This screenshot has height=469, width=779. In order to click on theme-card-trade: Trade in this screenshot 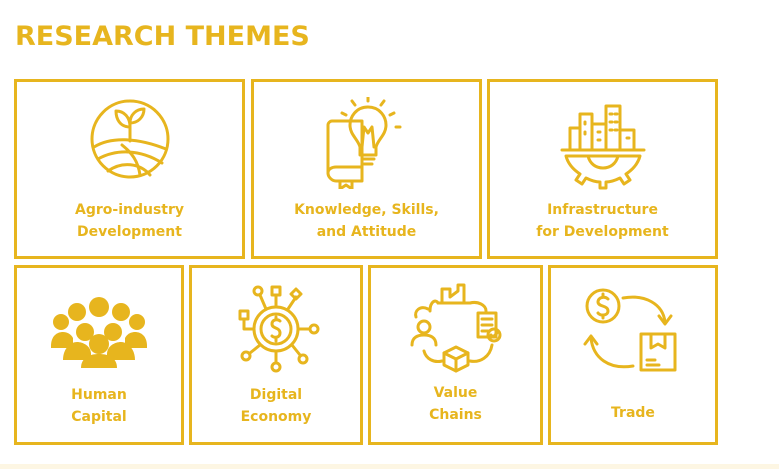, I will do `click(633, 355)`.